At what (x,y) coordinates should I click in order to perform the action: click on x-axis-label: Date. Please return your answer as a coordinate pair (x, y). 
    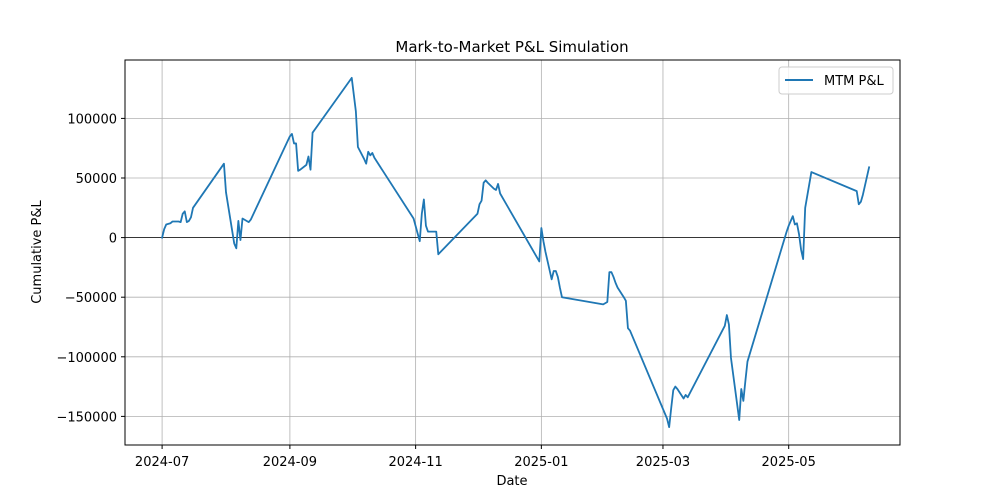
    Looking at the image, I should click on (511, 481).